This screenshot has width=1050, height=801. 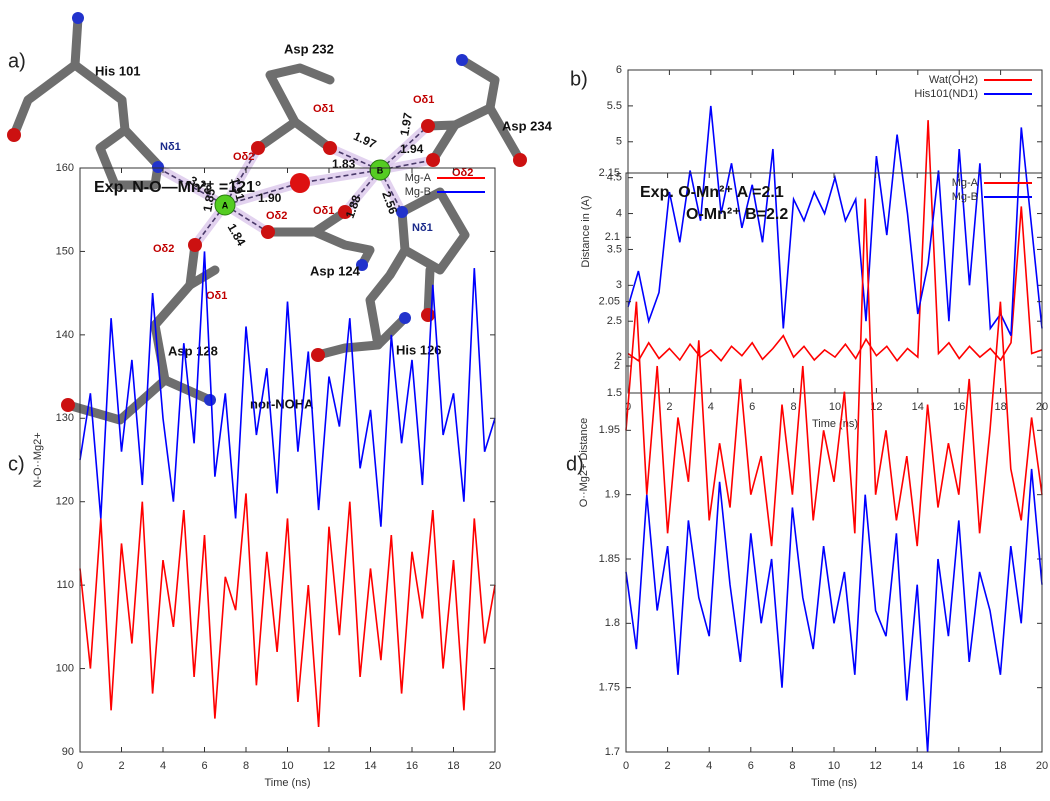 What do you see at coordinates (193, 350) in the screenshot?
I see `residue-label: Asp 128` at bounding box center [193, 350].